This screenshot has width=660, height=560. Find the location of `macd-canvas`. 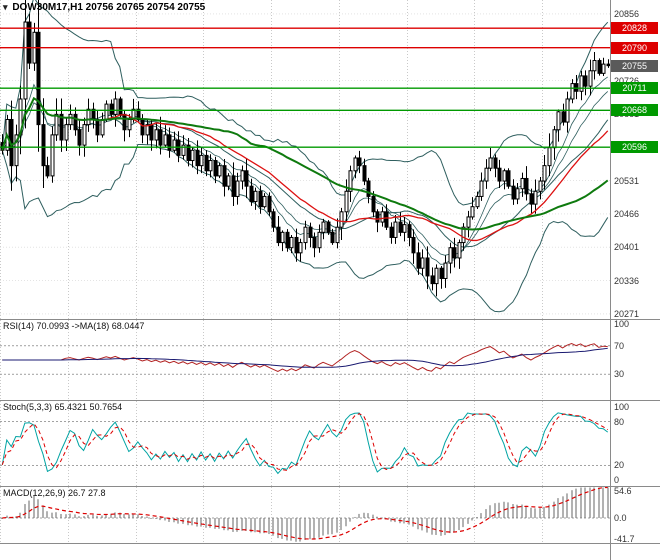

macd-canvas is located at coordinates (305, 515).